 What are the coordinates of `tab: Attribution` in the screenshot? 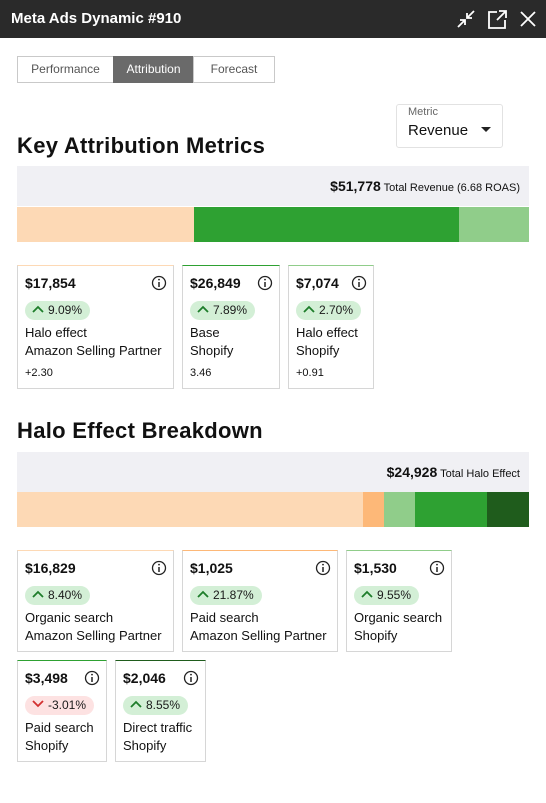 It's located at (153, 69).